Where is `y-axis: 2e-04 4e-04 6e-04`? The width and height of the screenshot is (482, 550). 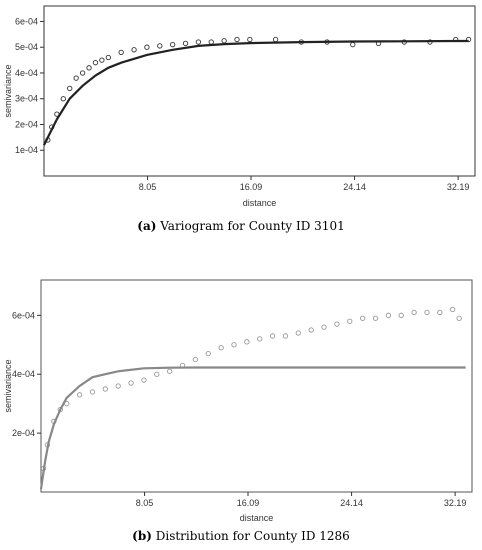 y-axis: 2e-04 4e-04 6e-04 is located at coordinates (26, 374).